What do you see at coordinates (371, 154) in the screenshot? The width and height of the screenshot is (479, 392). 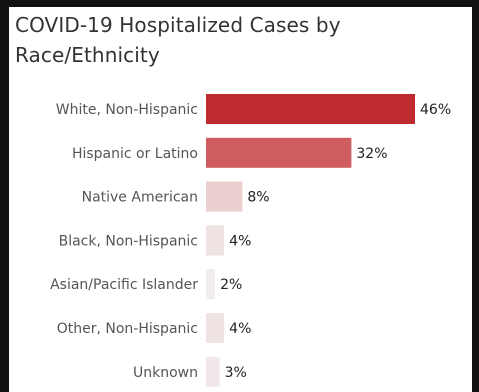 I see `data-label: 32%` at bounding box center [371, 154].